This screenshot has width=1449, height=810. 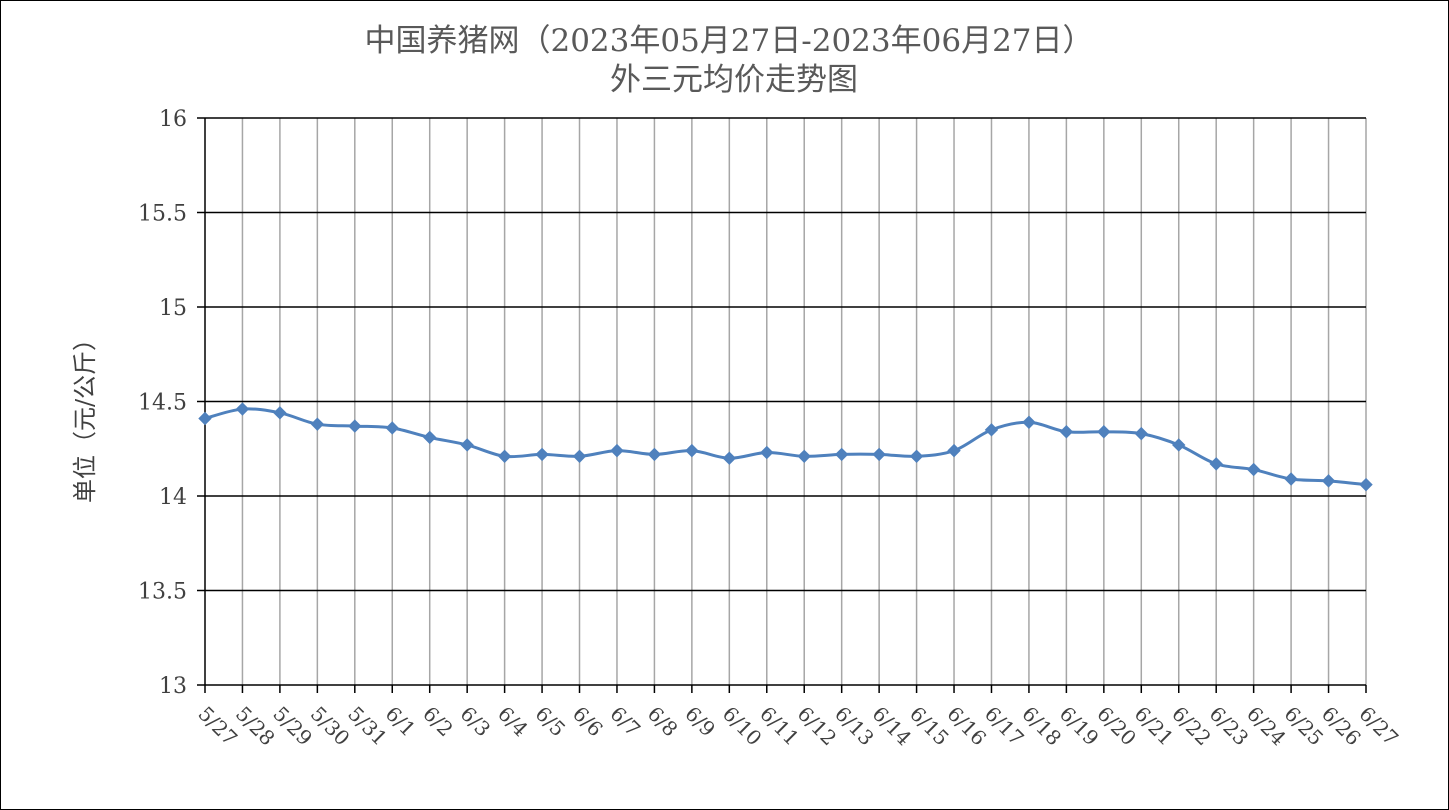 I want to click on x-tick-label: 6/16, so click(x=966, y=726).